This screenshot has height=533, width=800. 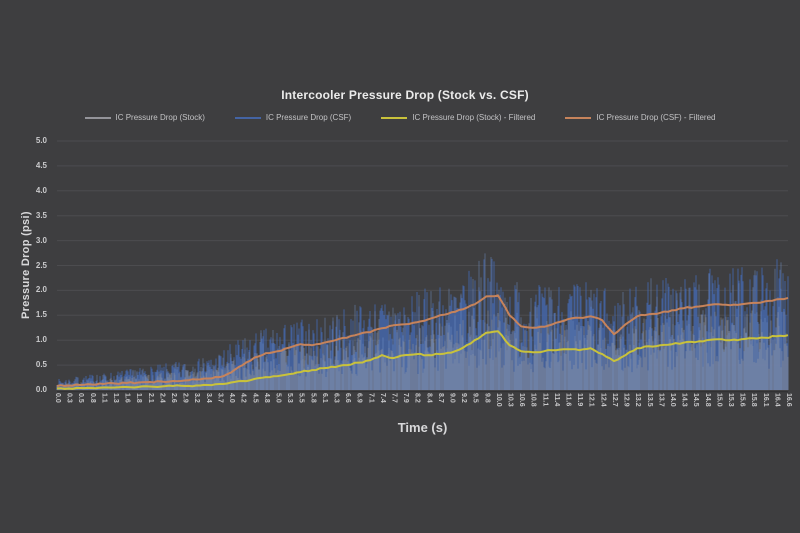 What do you see at coordinates (104, 398) in the screenshot?
I see `x-tick-label: 1.1` at bounding box center [104, 398].